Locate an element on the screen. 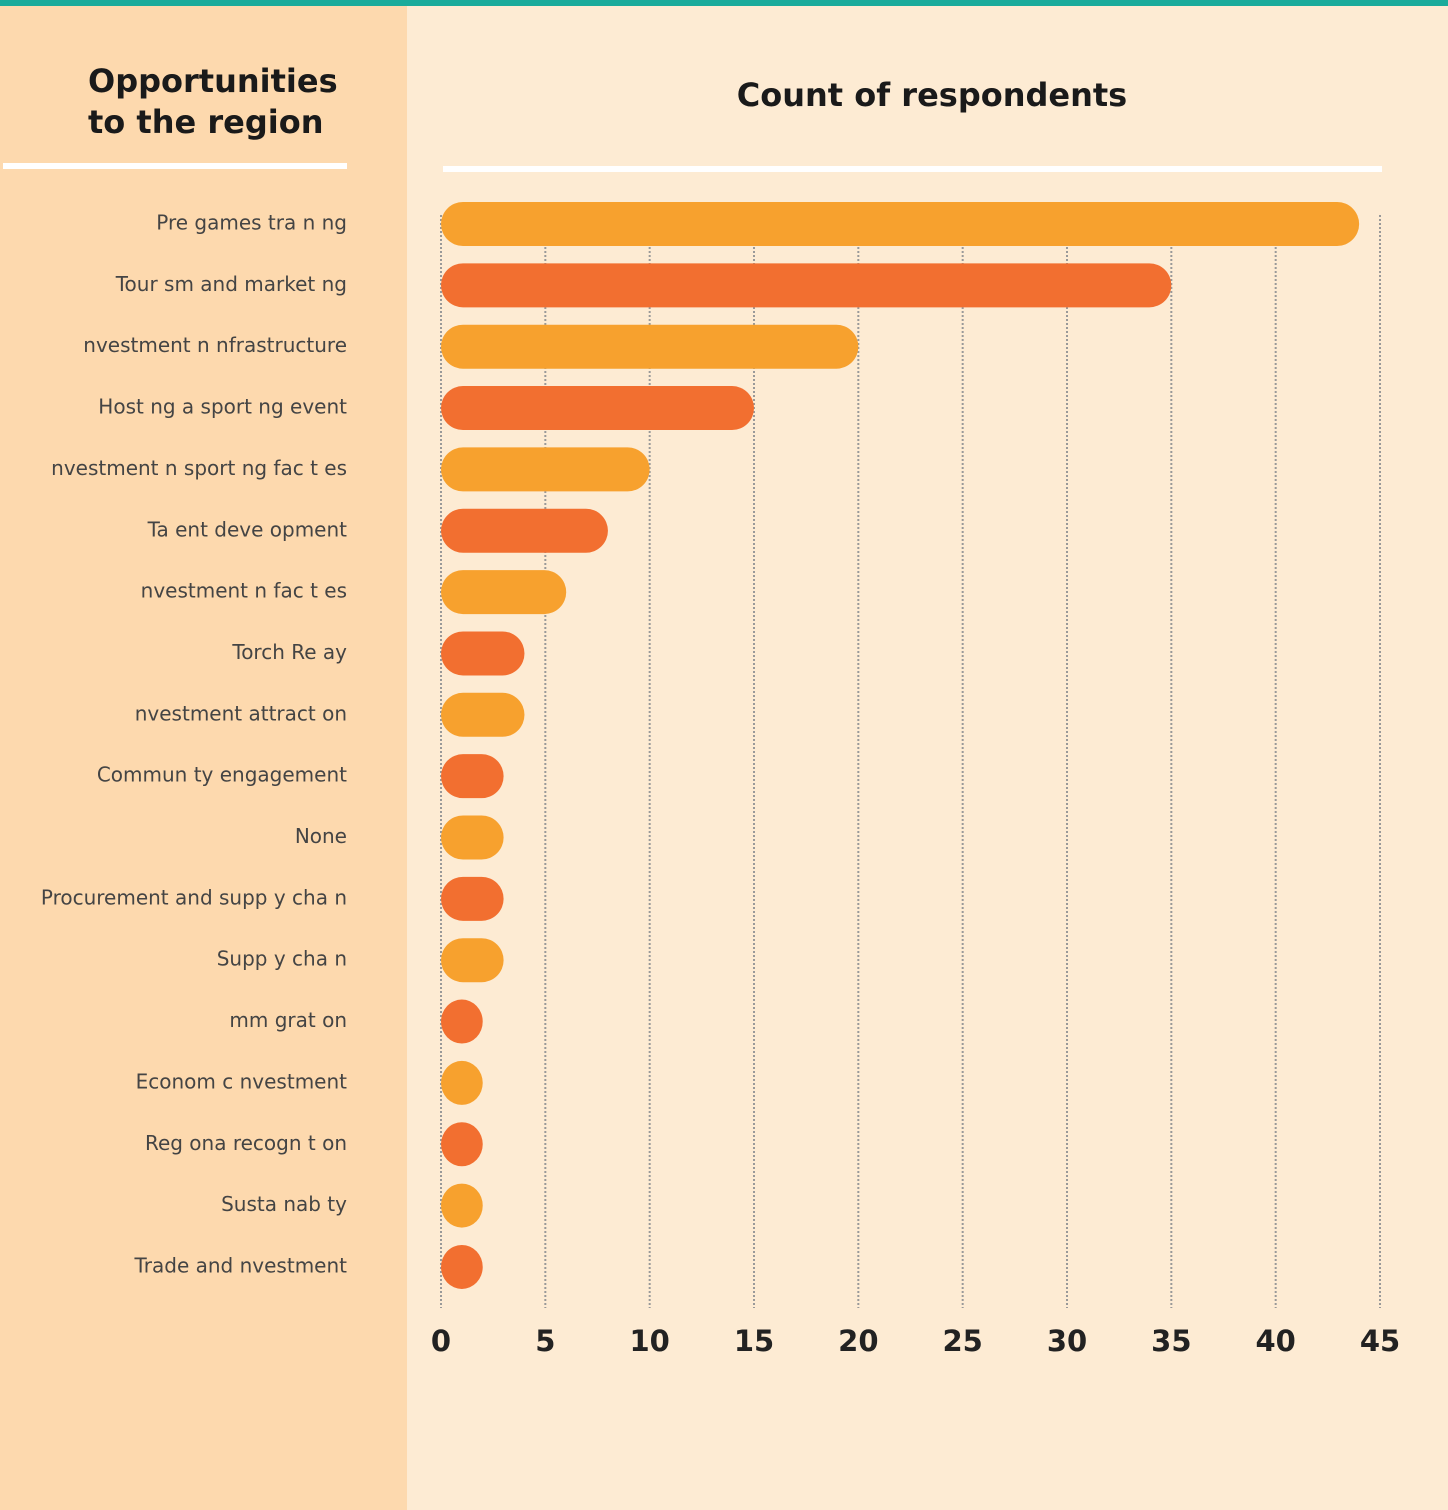 The height and width of the screenshot is (1510, 1448). x-tick-label: 35 is located at coordinates (1171, 1341).